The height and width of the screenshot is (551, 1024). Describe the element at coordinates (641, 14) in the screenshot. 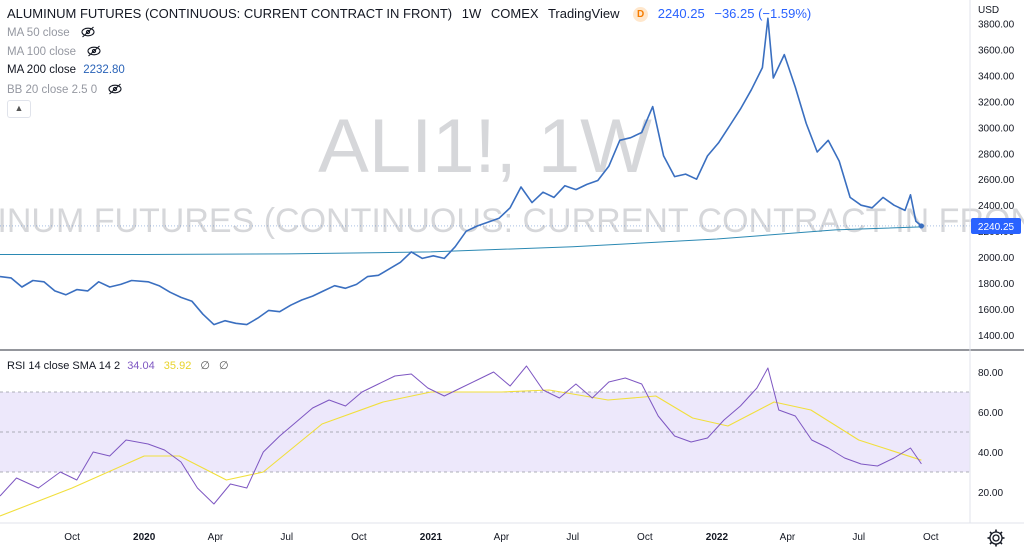

I see `delay-badge: D` at that location.